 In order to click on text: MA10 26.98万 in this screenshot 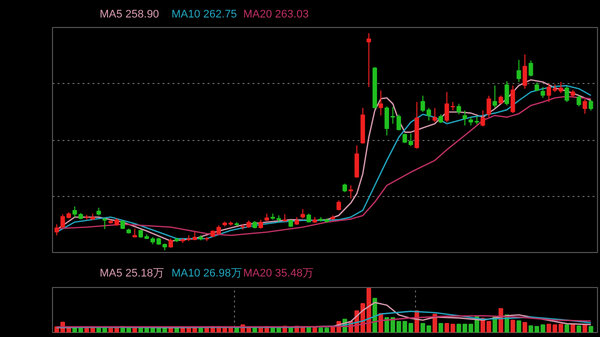, I will do `click(206, 274)`.